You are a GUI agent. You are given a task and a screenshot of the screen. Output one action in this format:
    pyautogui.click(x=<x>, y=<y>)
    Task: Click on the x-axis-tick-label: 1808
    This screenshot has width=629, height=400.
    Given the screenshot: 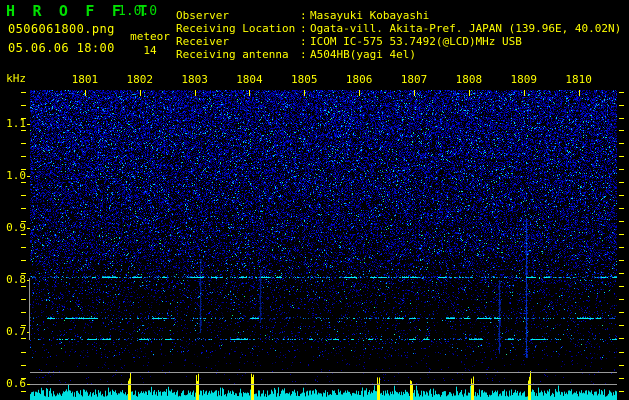 What is the action you would take?
    pyautogui.click(x=469, y=79)
    